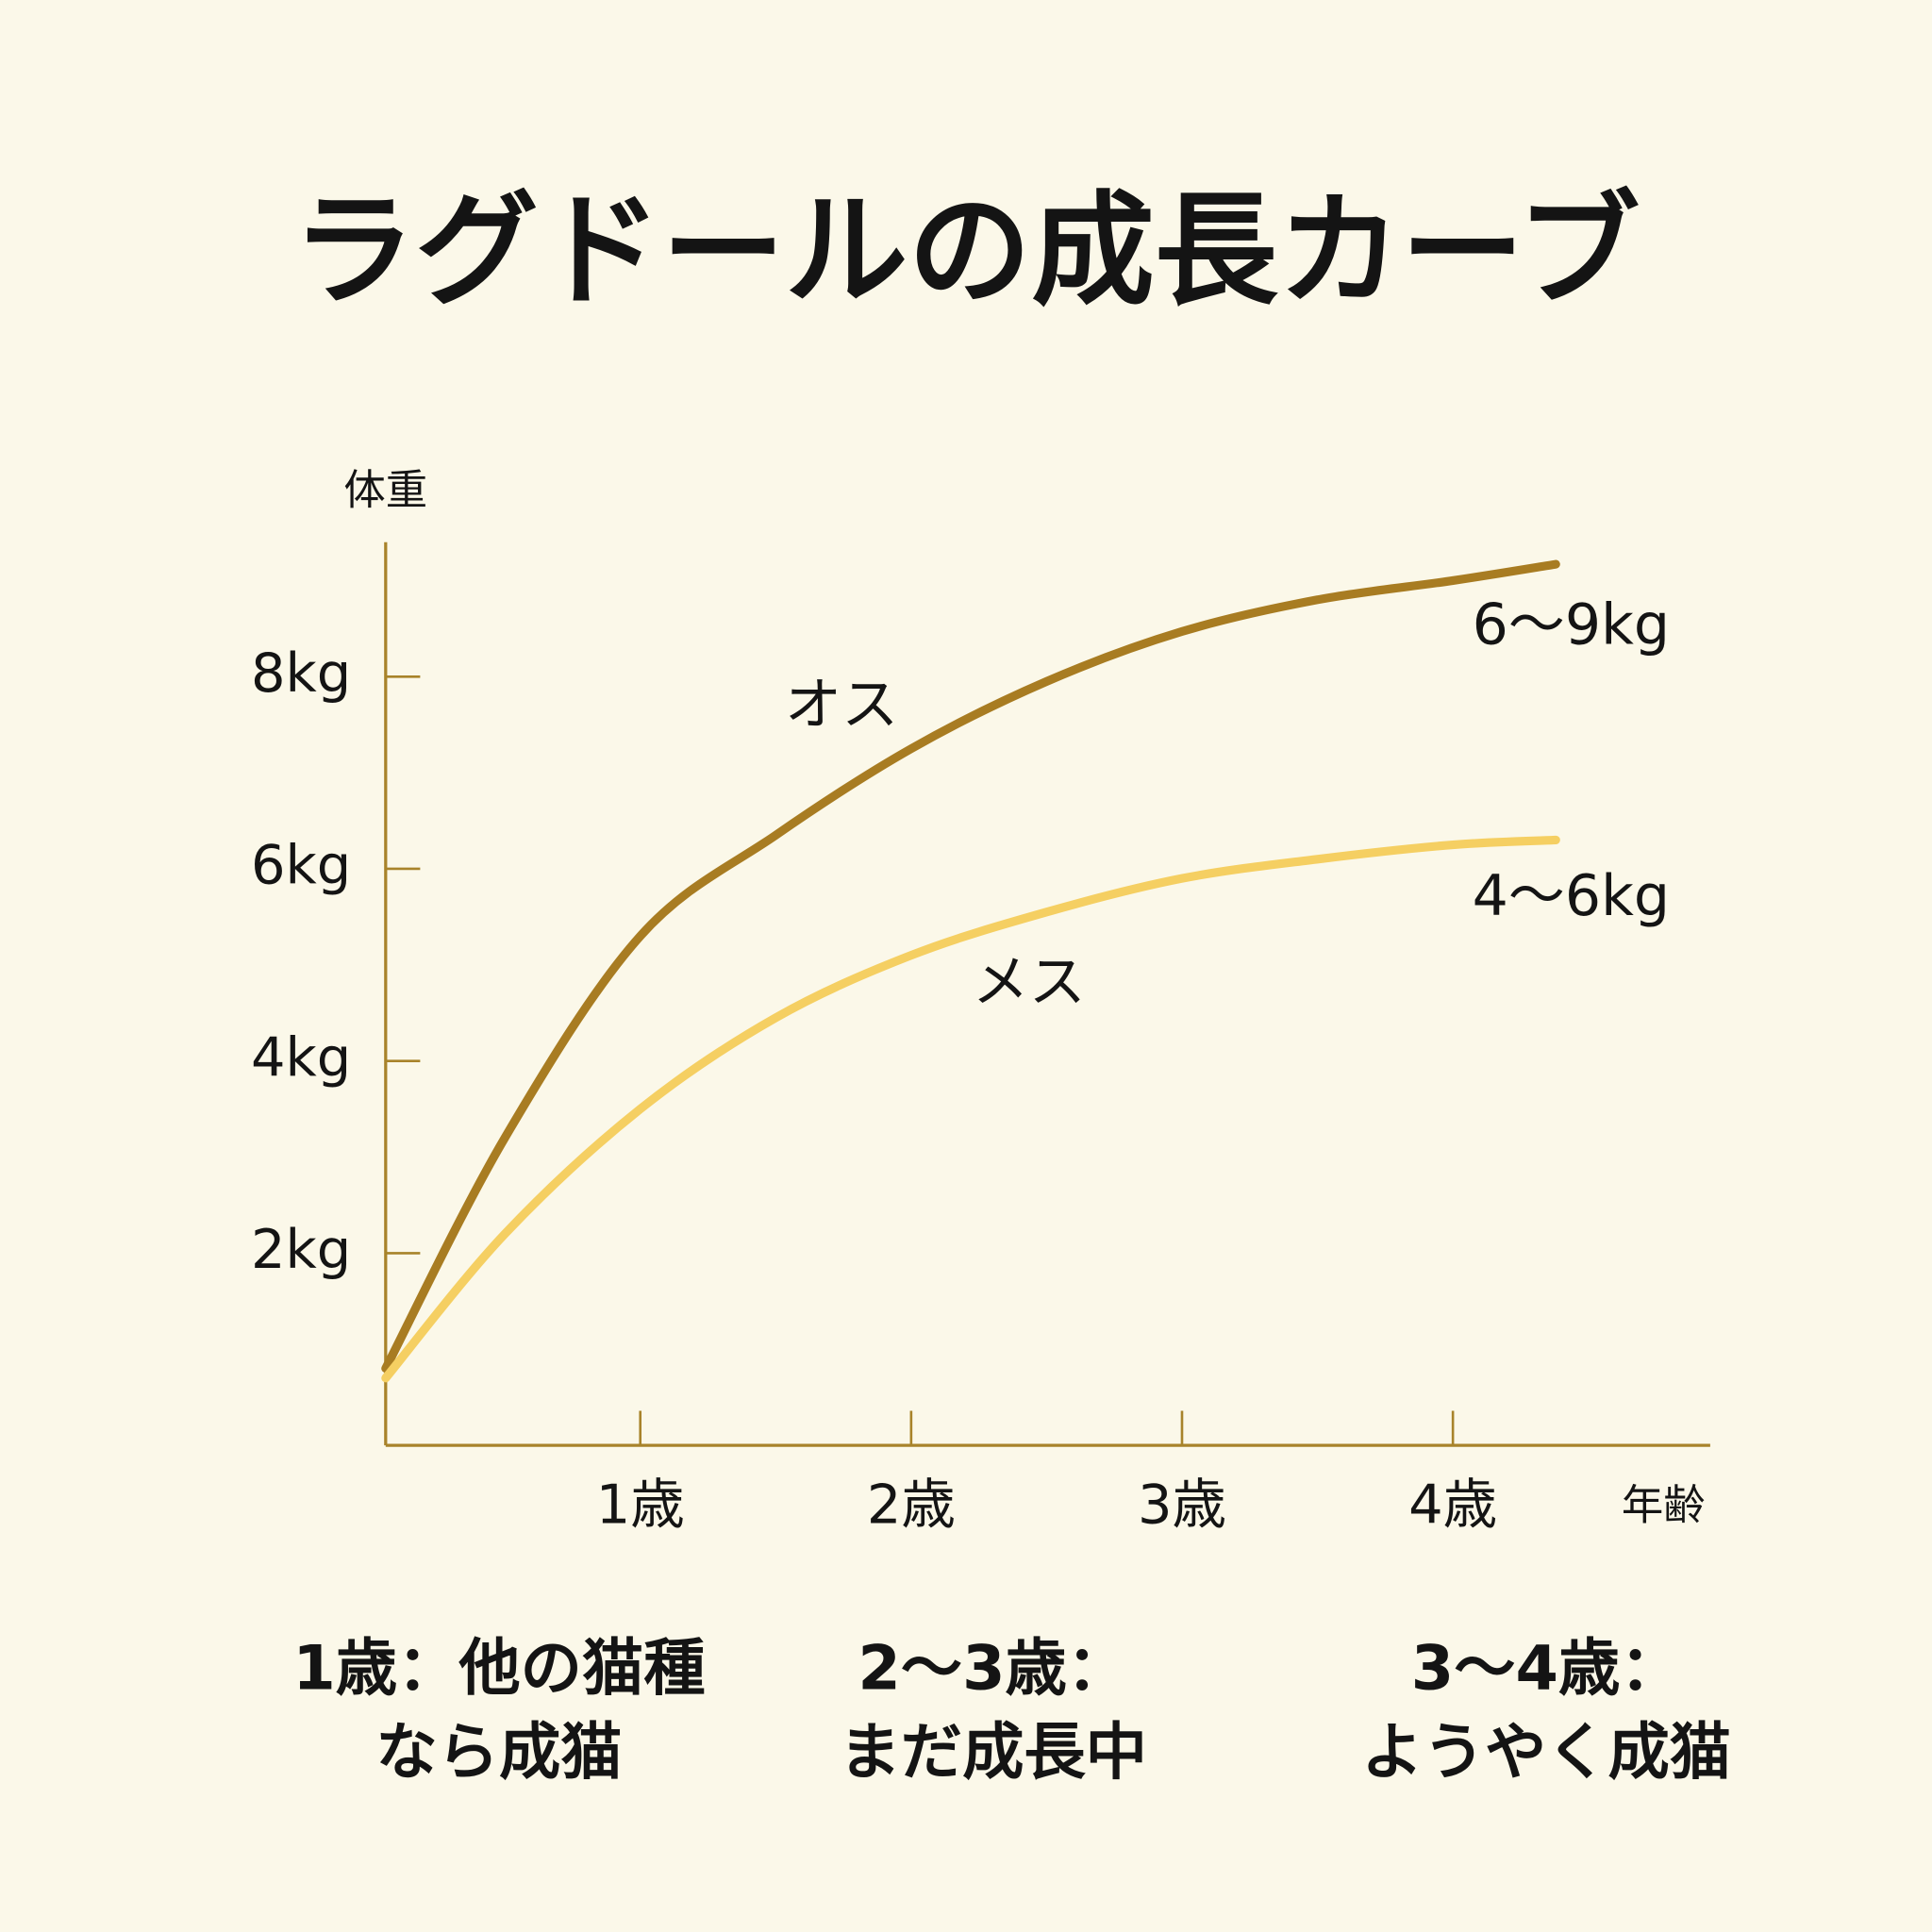 The height and width of the screenshot is (1932, 1932). I want to click on y-tick-label: 2kg, so click(301, 1250).